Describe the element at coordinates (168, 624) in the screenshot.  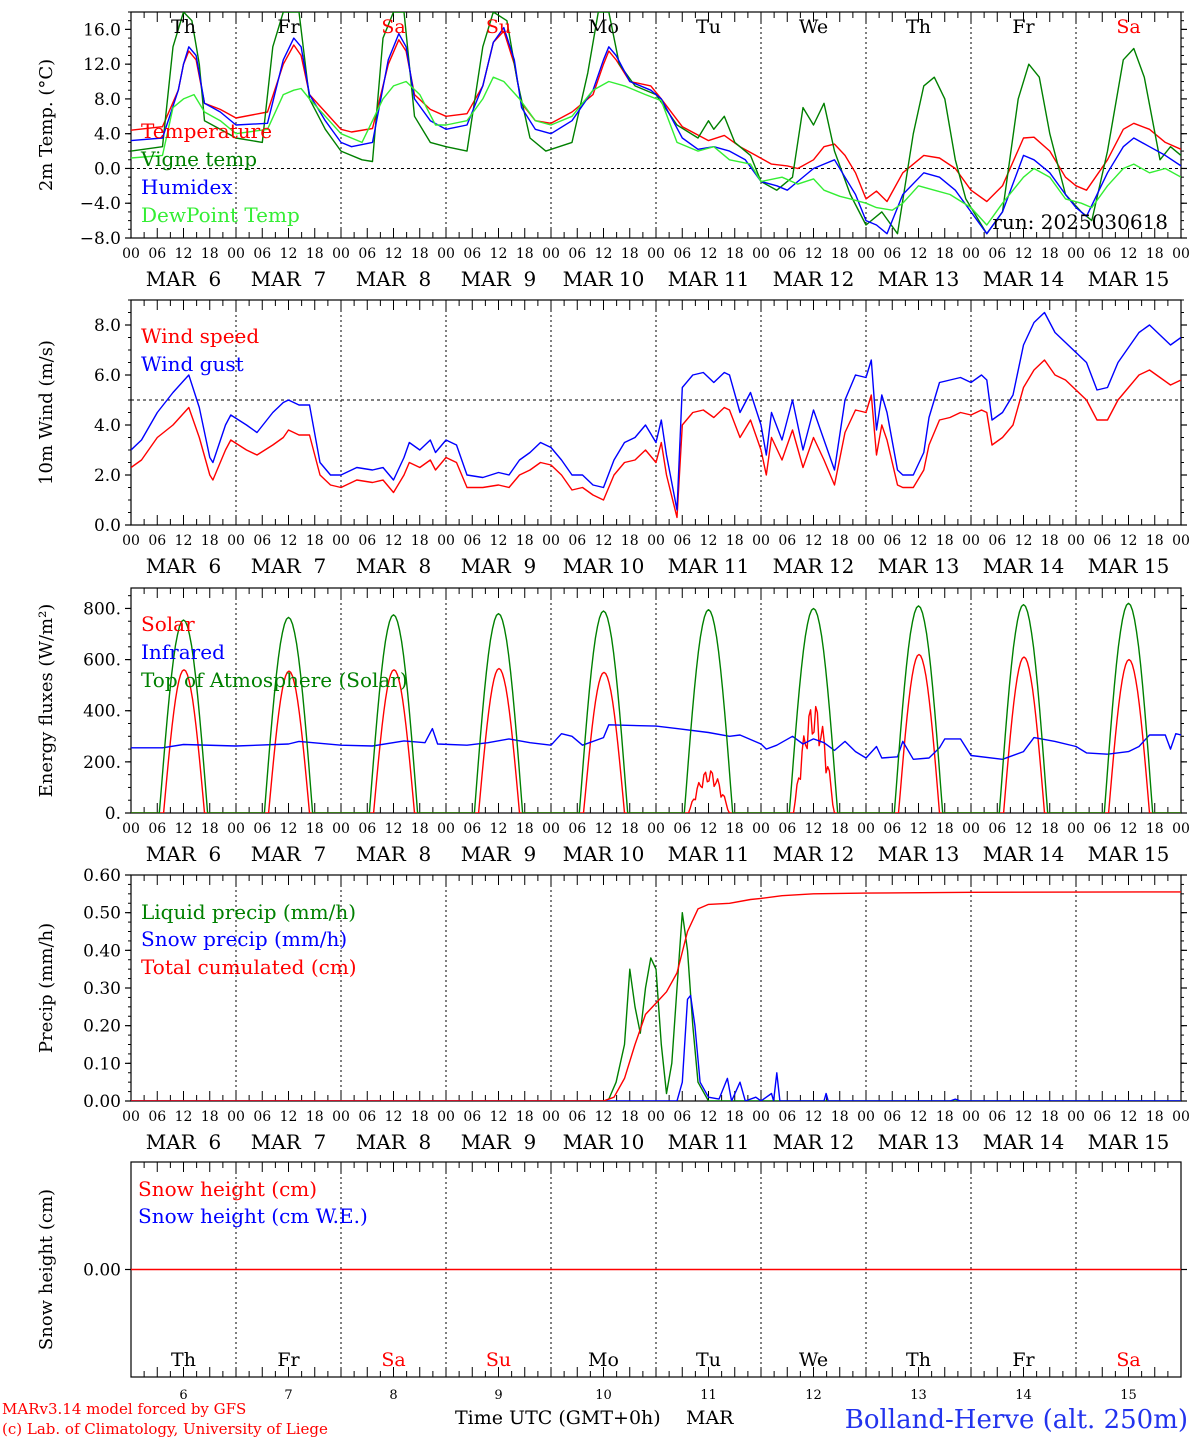
I see `legend-entry: Solar` at that location.